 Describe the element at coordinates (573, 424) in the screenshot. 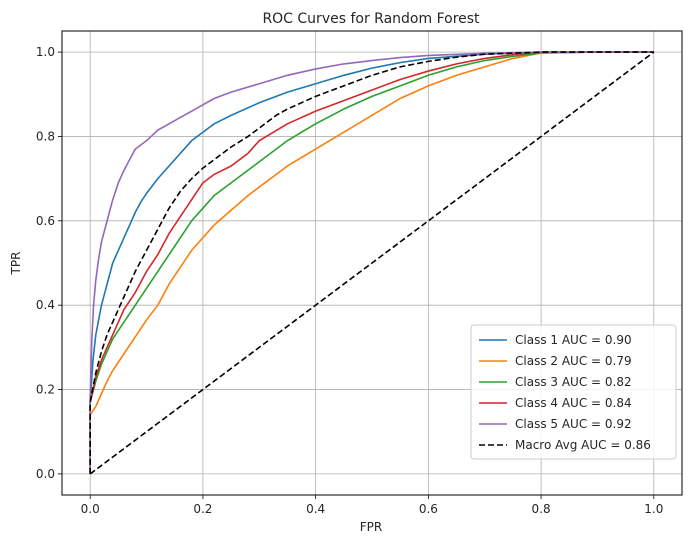

I see `legend-entry: Class 5 AUC = 0.92` at that location.